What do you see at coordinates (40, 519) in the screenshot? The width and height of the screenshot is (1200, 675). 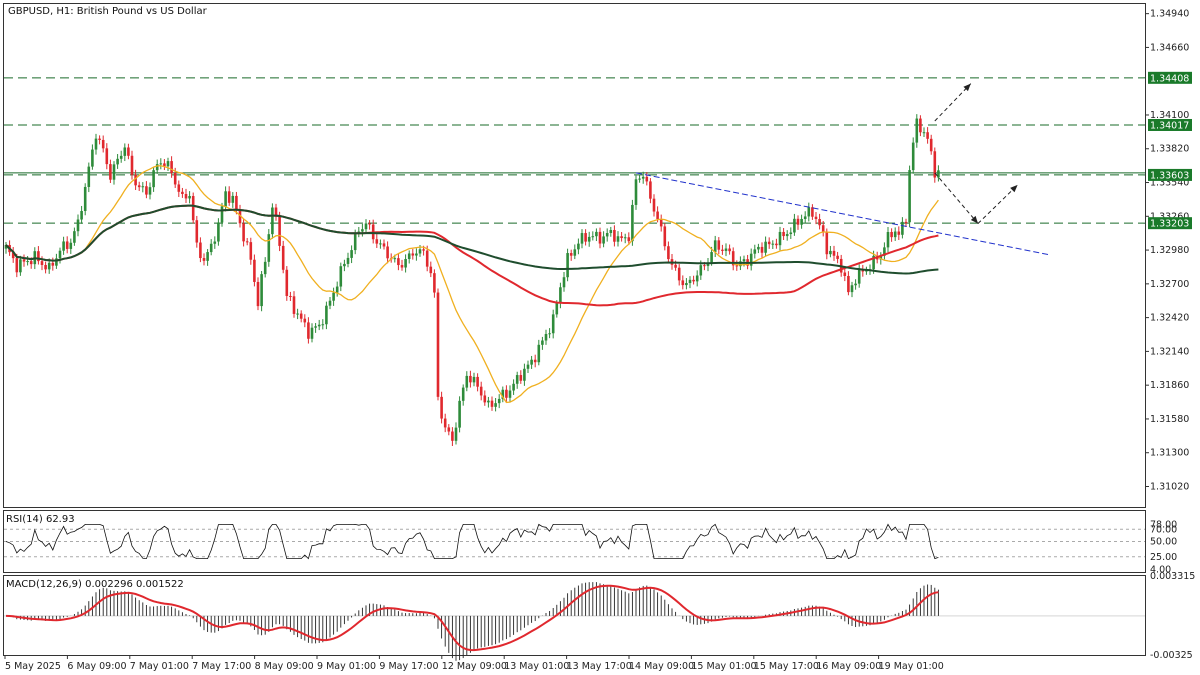 I see `rsi-title: RSI(14) 62.93` at bounding box center [40, 519].